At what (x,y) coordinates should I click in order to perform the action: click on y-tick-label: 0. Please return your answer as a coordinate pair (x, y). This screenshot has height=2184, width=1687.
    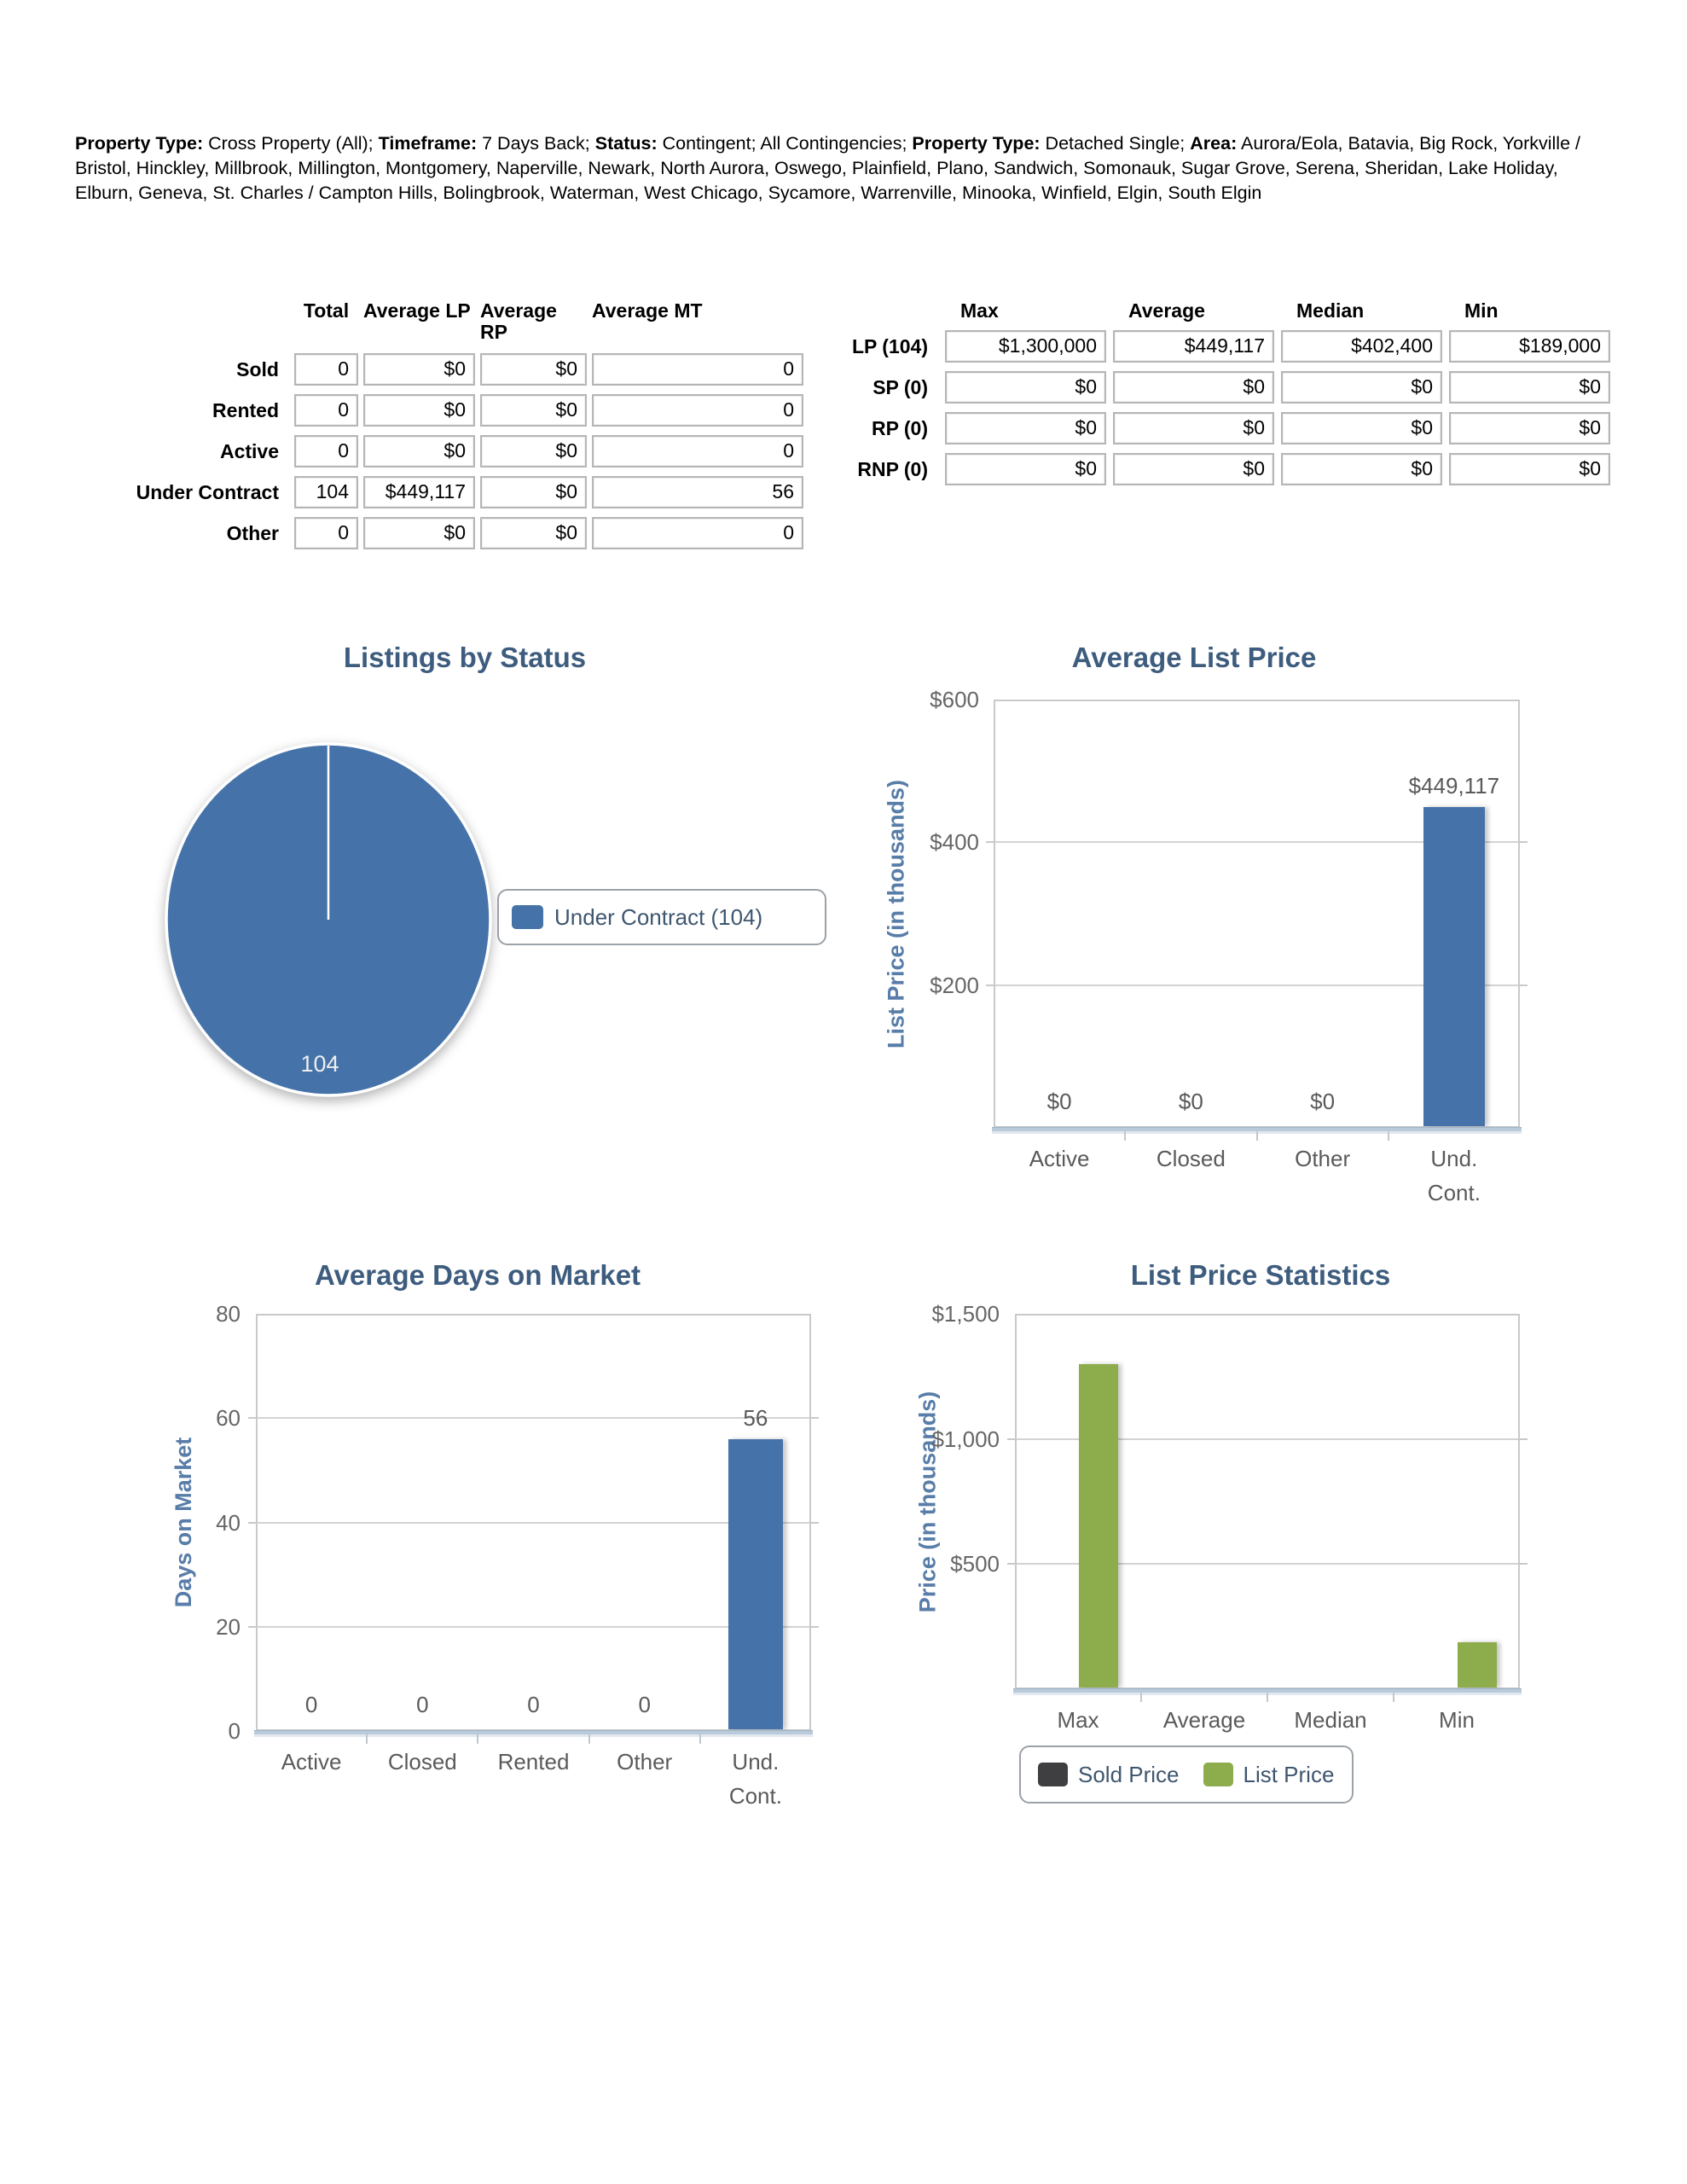
    Looking at the image, I should click on (235, 1731).